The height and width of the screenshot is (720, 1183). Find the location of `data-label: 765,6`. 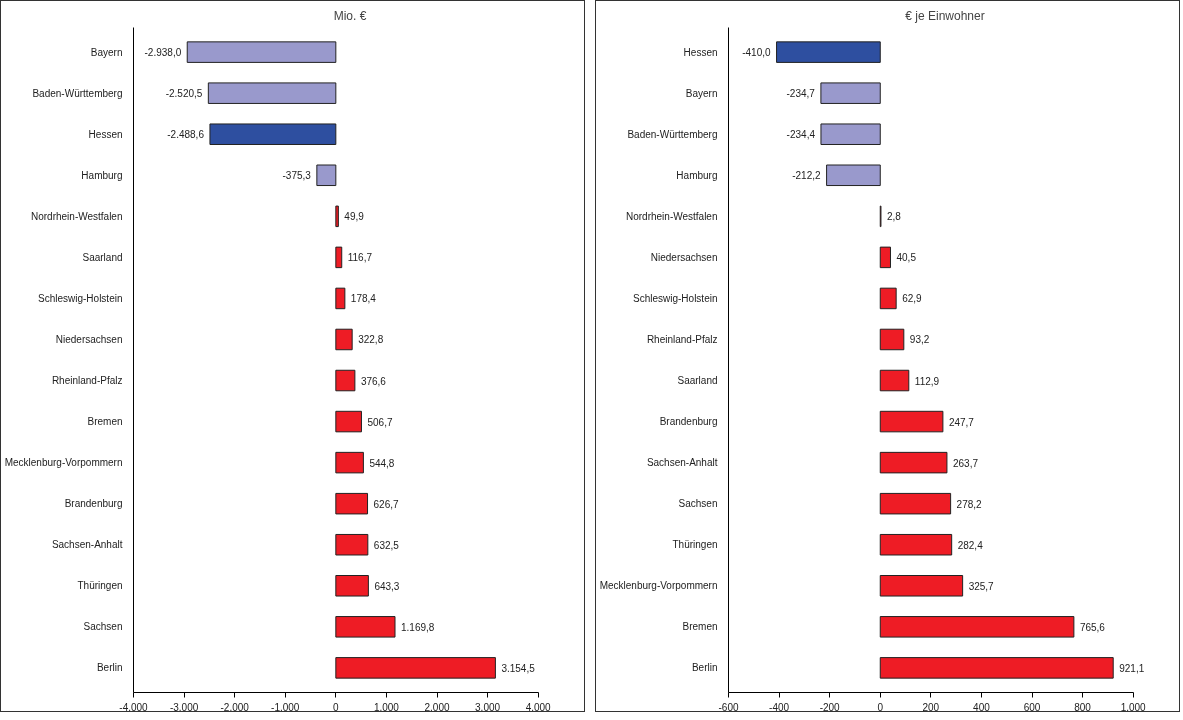

data-label: 765,6 is located at coordinates (1092, 627).